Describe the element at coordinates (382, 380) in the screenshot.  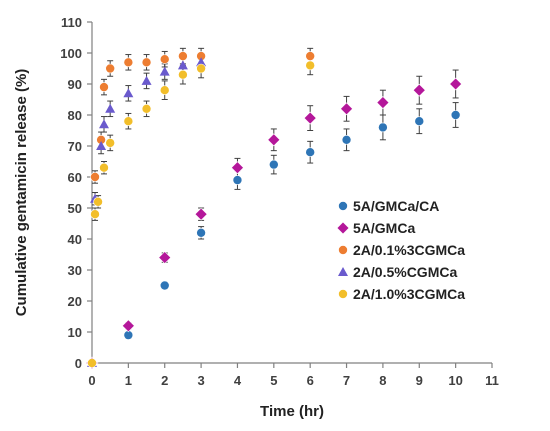
I see `x-tick-label: 8` at that location.